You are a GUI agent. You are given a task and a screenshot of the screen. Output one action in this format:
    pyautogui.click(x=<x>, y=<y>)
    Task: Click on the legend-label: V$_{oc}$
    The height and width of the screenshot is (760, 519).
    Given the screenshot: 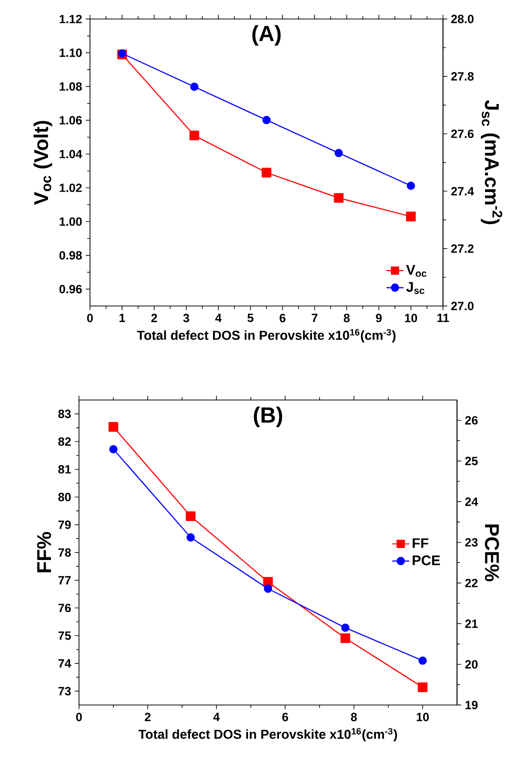 What is the action you would take?
    pyautogui.click(x=416, y=271)
    